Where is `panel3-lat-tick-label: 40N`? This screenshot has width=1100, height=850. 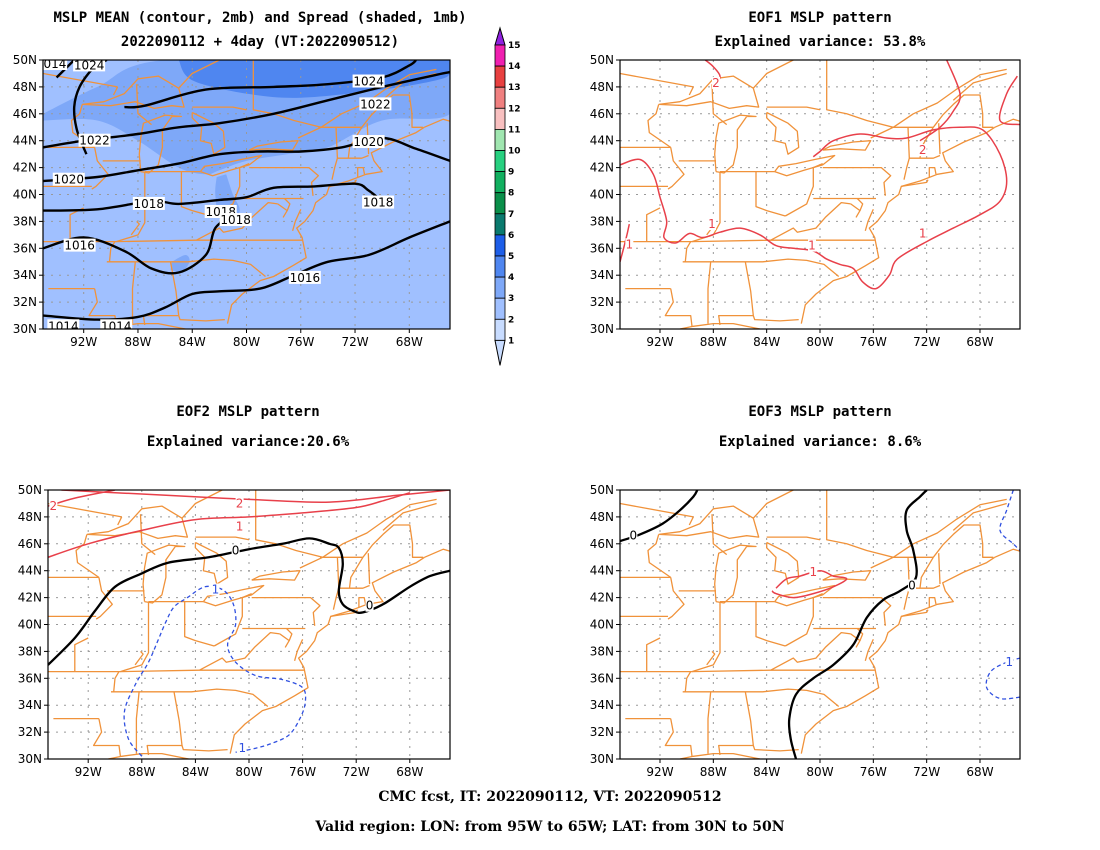
panel3-lat-tick-label: 40N is located at coordinates (30, 625).